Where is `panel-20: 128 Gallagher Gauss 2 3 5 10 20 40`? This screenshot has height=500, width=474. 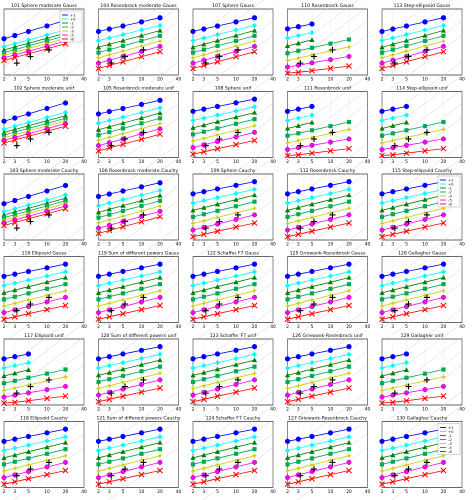 panel-20: 128 Gallagher Gauss 2 3 5 10 20 40 is located at coordinates (422, 284).